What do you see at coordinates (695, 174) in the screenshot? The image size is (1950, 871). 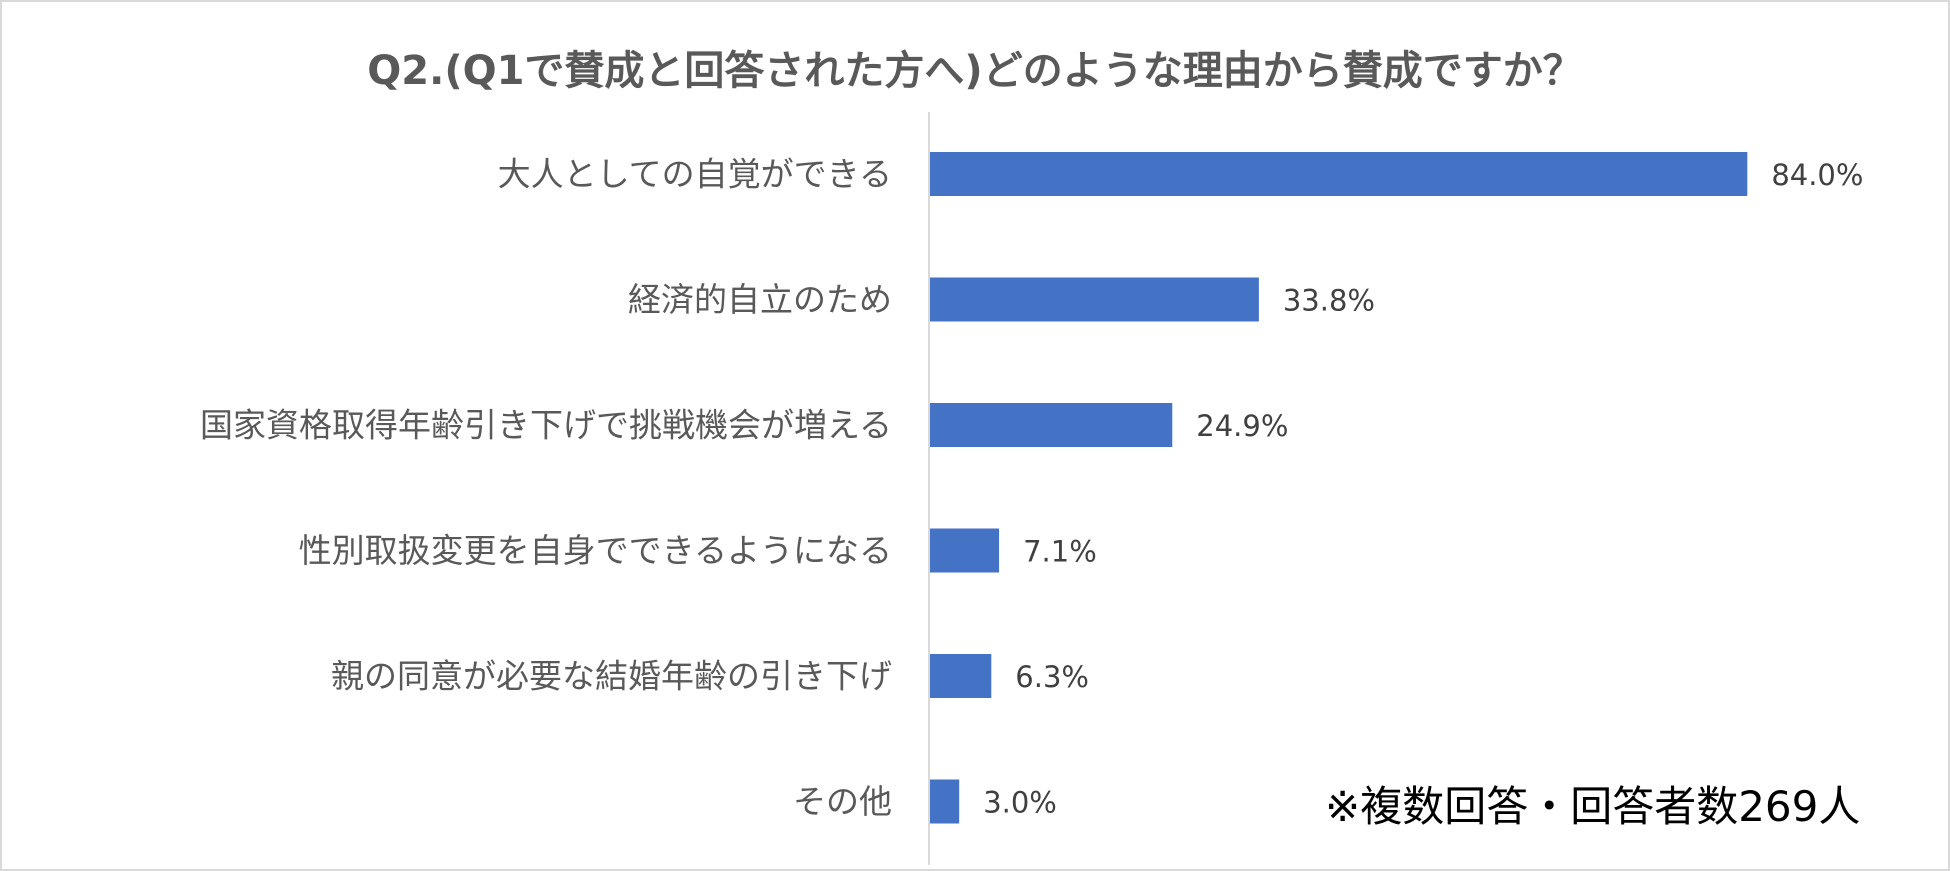 I see `category-label: 大人としての自覚ができる` at bounding box center [695, 174].